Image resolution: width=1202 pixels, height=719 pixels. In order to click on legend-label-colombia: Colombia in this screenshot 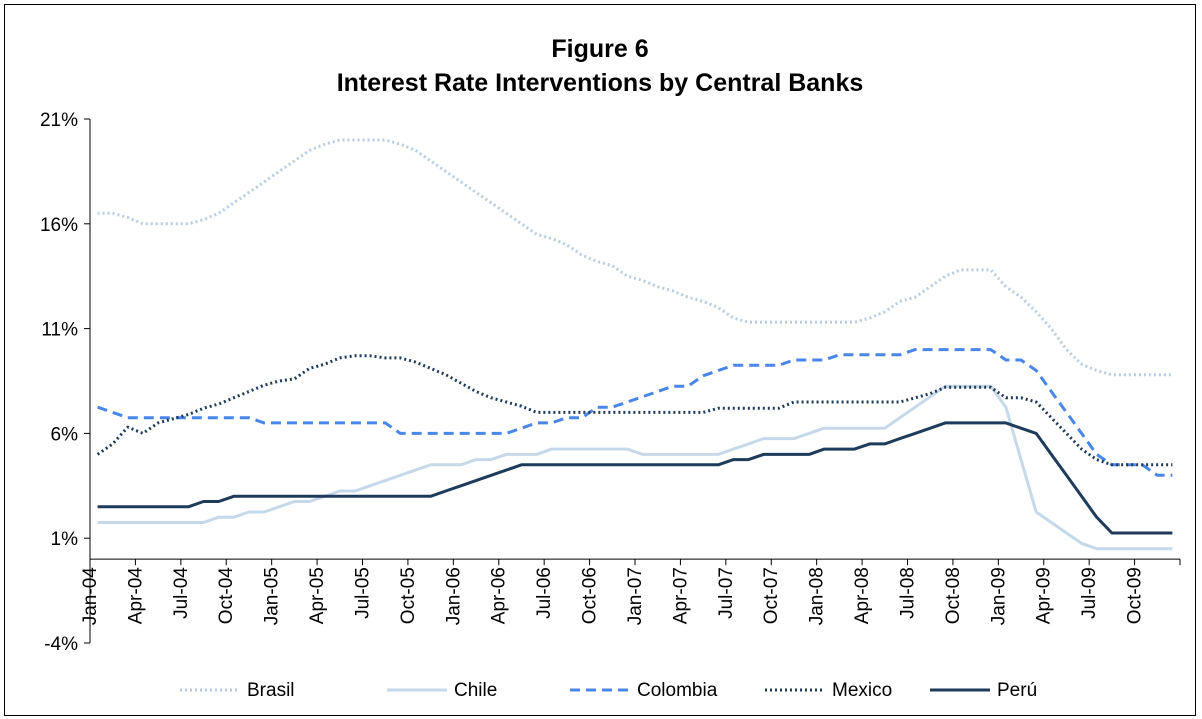, I will do `click(677, 690)`.